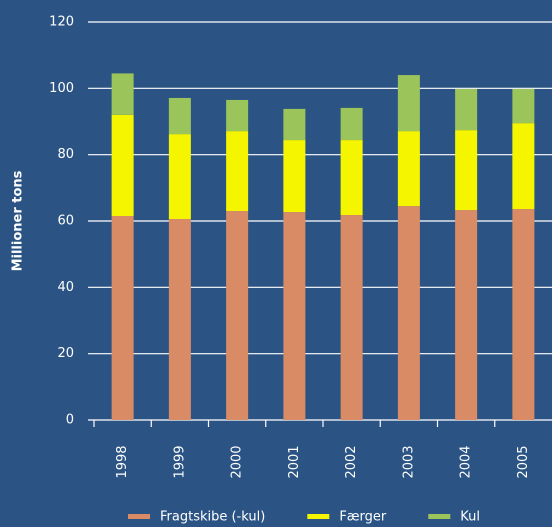 The height and width of the screenshot is (527, 552). What do you see at coordinates (179, 461) in the screenshot?
I see `x-tick-label: 1999` at bounding box center [179, 461].